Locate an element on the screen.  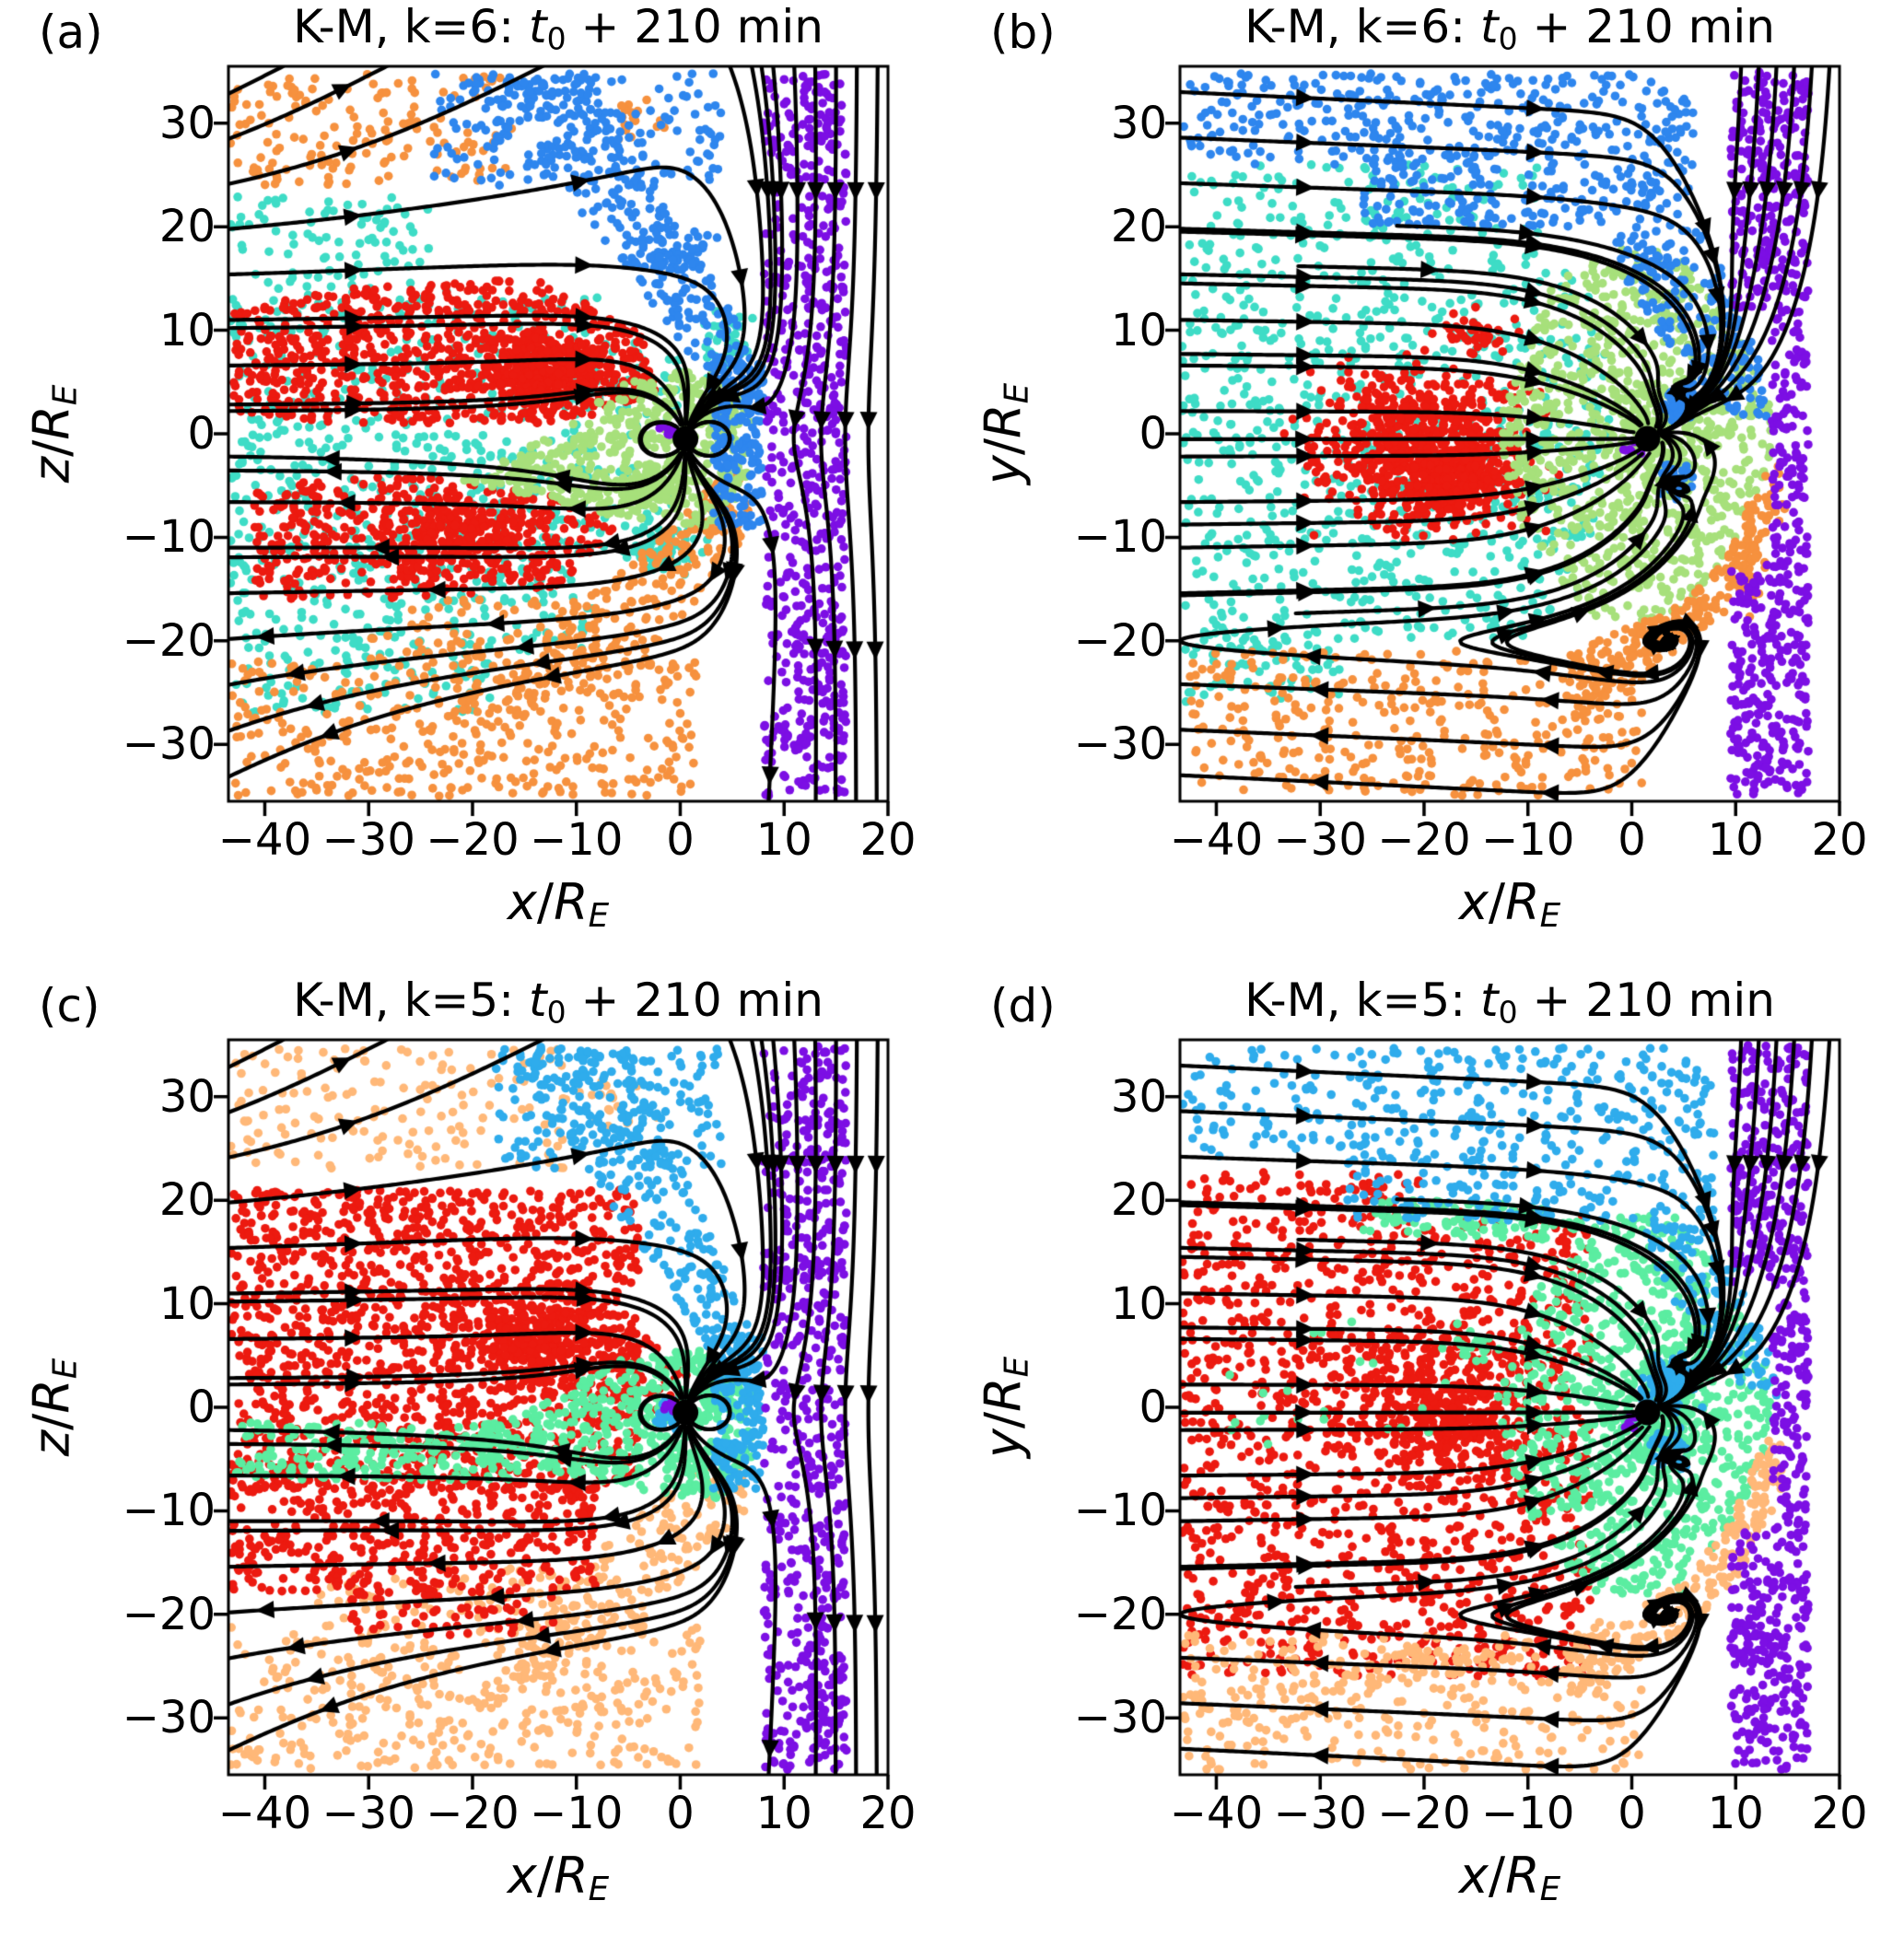
y-axis-label: z/RE is located at coordinates (54, 1407).